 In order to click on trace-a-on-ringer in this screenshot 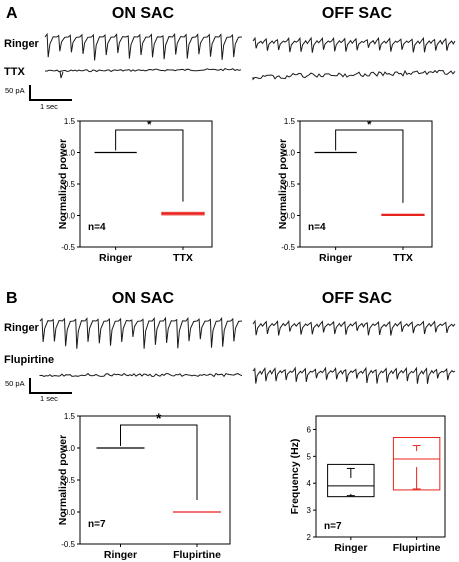, I will do `click(143, 46)`.